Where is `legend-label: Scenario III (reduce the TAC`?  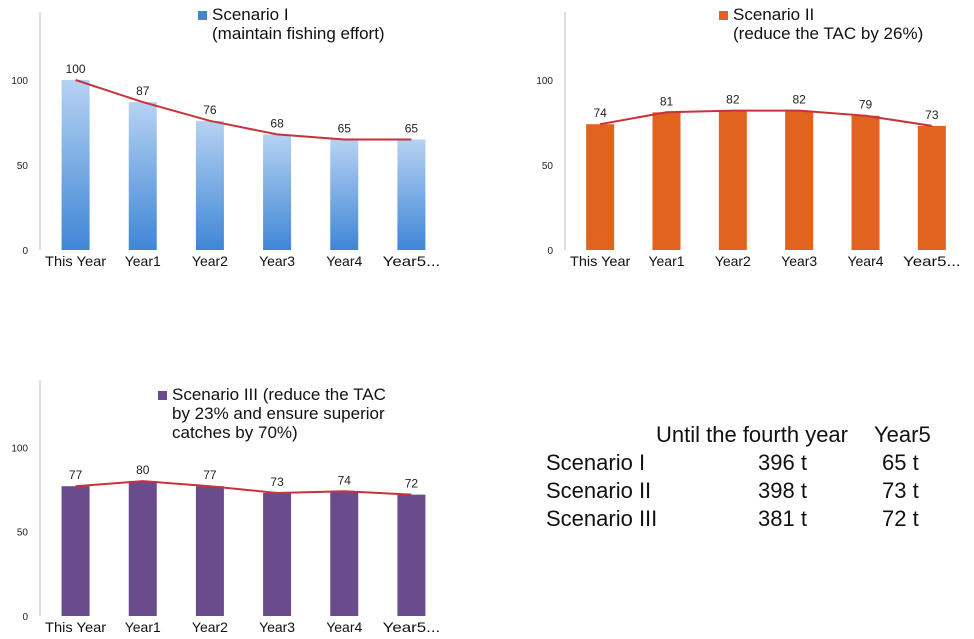
legend-label: Scenario III (reduce the TAC is located at coordinates (279, 394).